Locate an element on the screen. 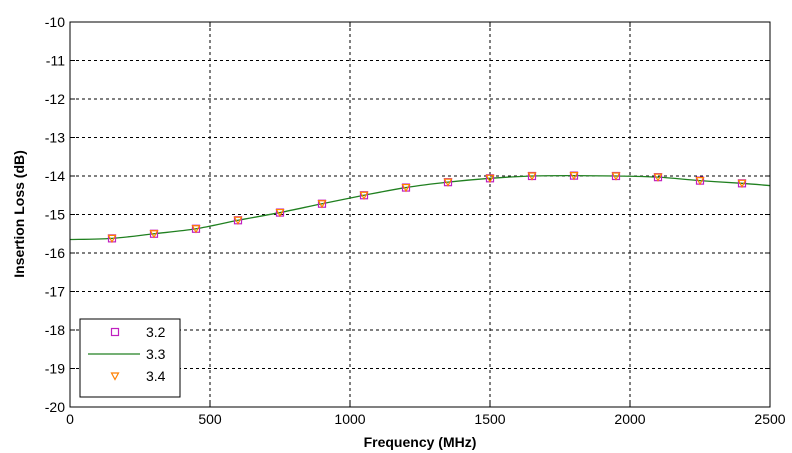  y-axis-label: Insertion Loss (dB) is located at coordinates (19, 214).